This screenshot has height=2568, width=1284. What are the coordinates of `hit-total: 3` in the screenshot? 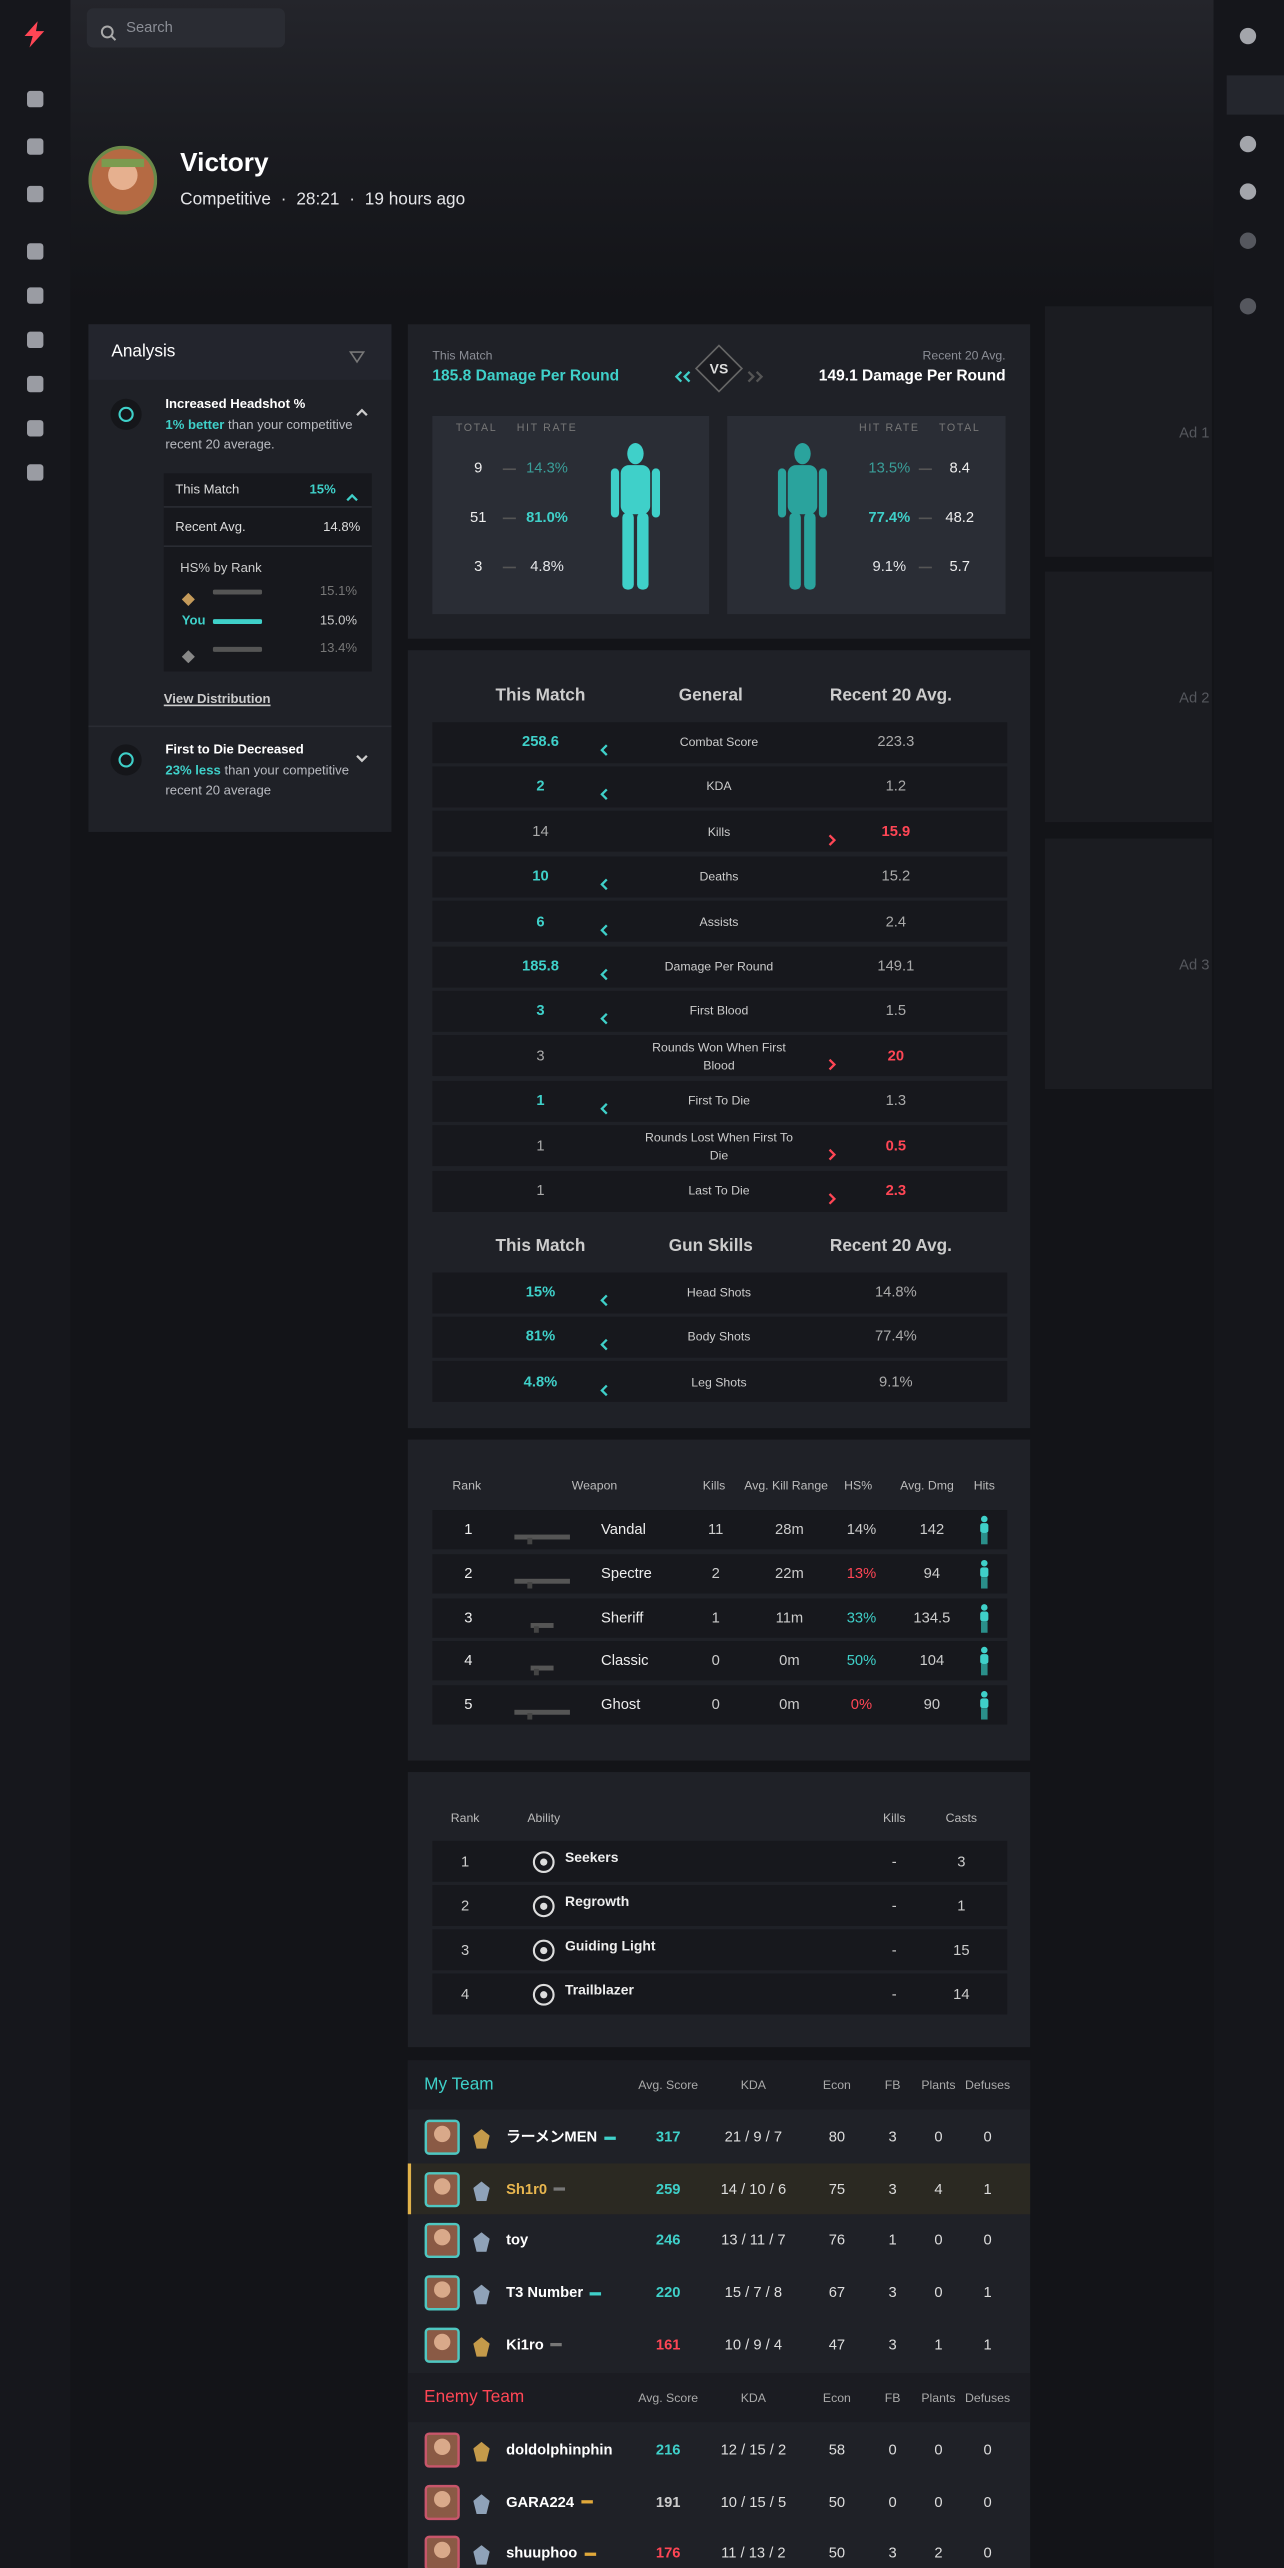 It's located at (478, 566).